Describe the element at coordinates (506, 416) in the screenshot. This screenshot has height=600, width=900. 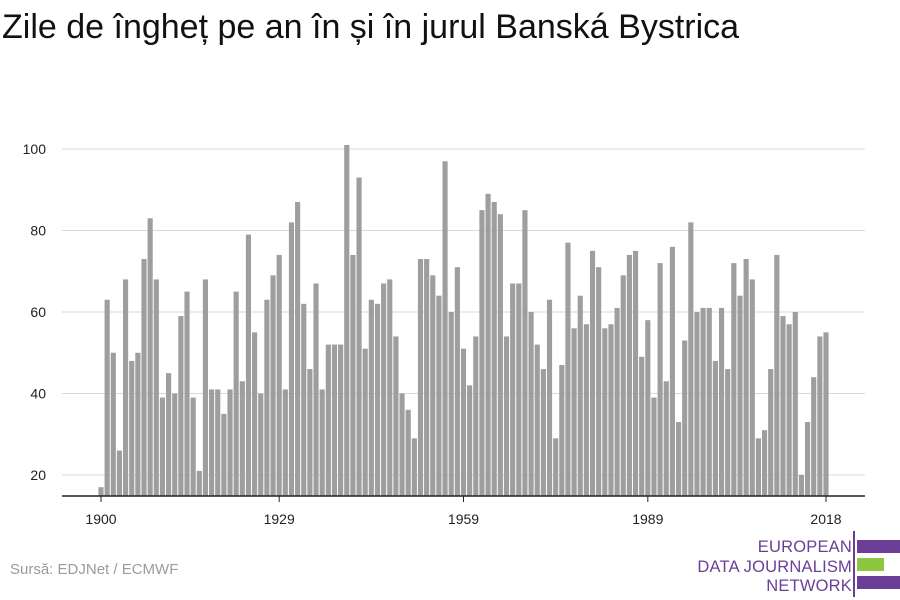
I see `bar-1966` at that location.